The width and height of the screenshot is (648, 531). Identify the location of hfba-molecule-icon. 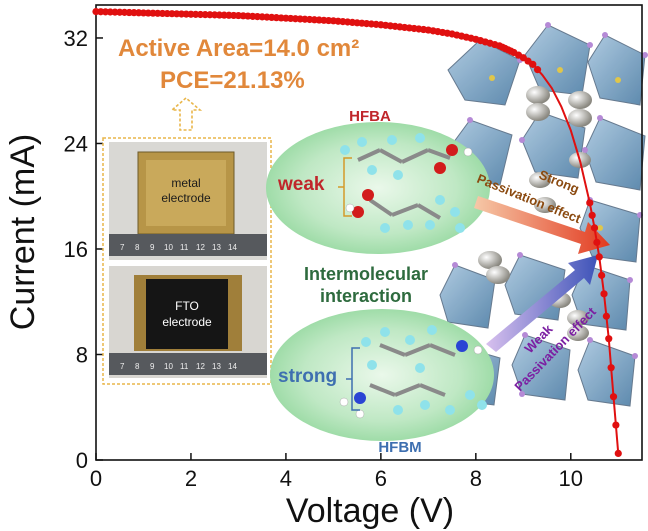
(406, 183).